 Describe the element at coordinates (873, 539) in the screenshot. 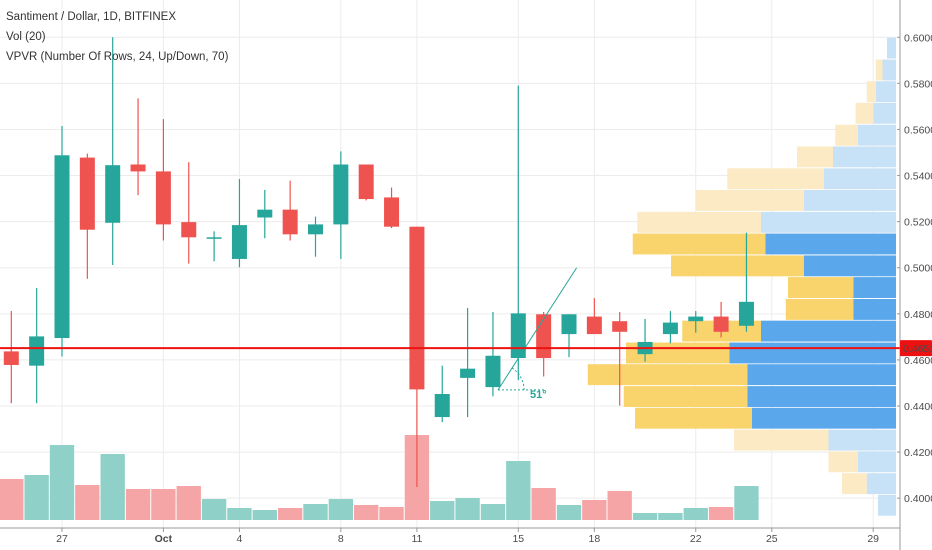

I see `x-tick-label: 29` at that location.